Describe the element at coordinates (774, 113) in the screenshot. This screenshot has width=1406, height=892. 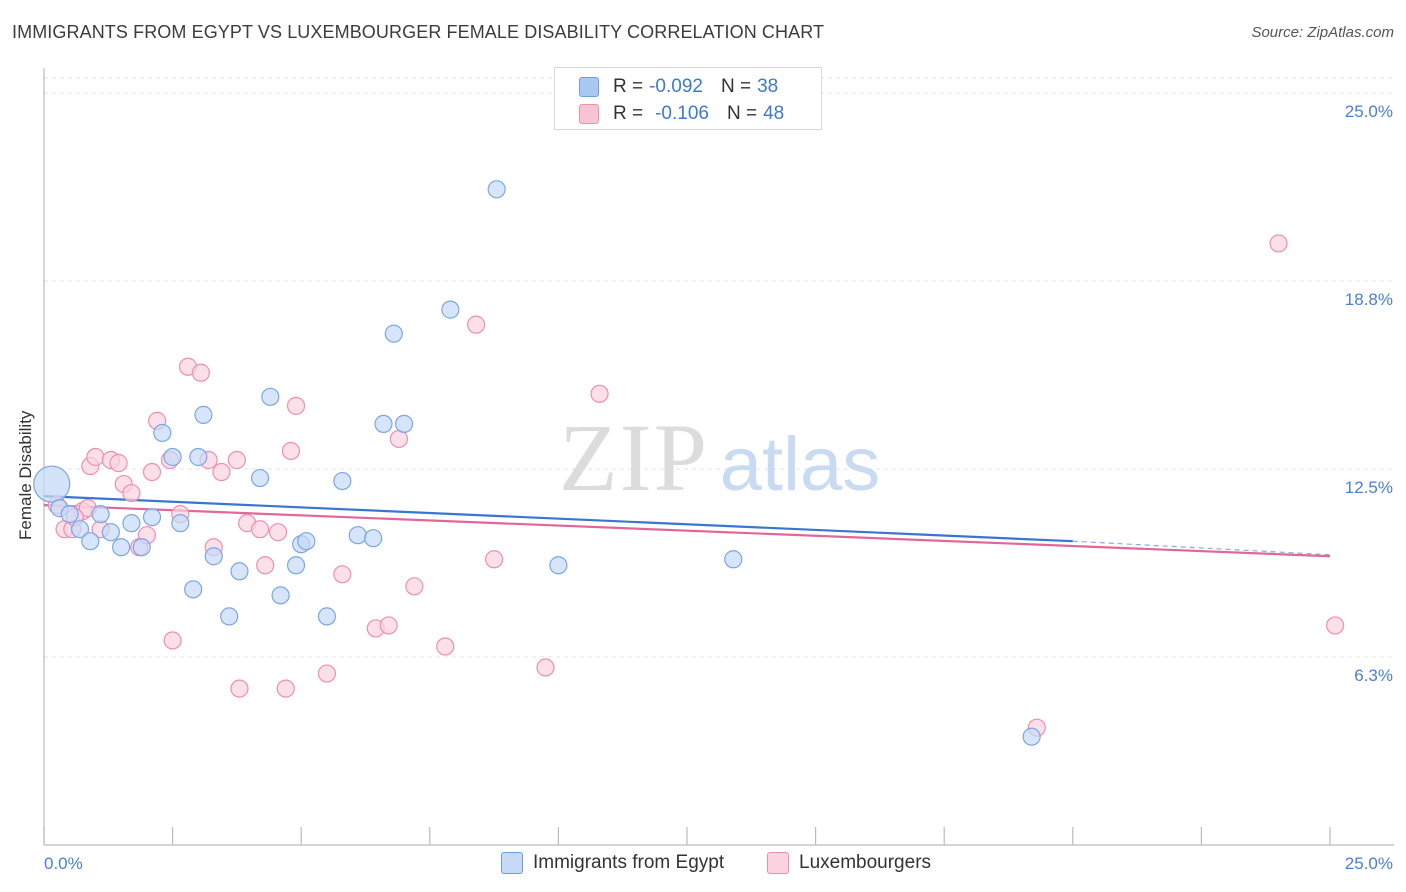
I see `n-value: 48` at that location.